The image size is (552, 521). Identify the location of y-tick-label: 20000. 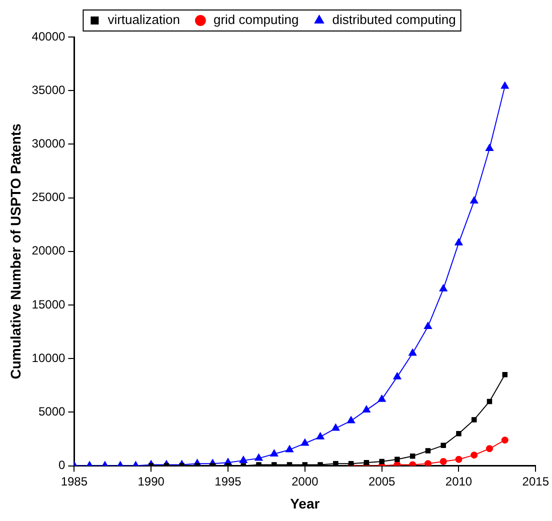
(49, 251).